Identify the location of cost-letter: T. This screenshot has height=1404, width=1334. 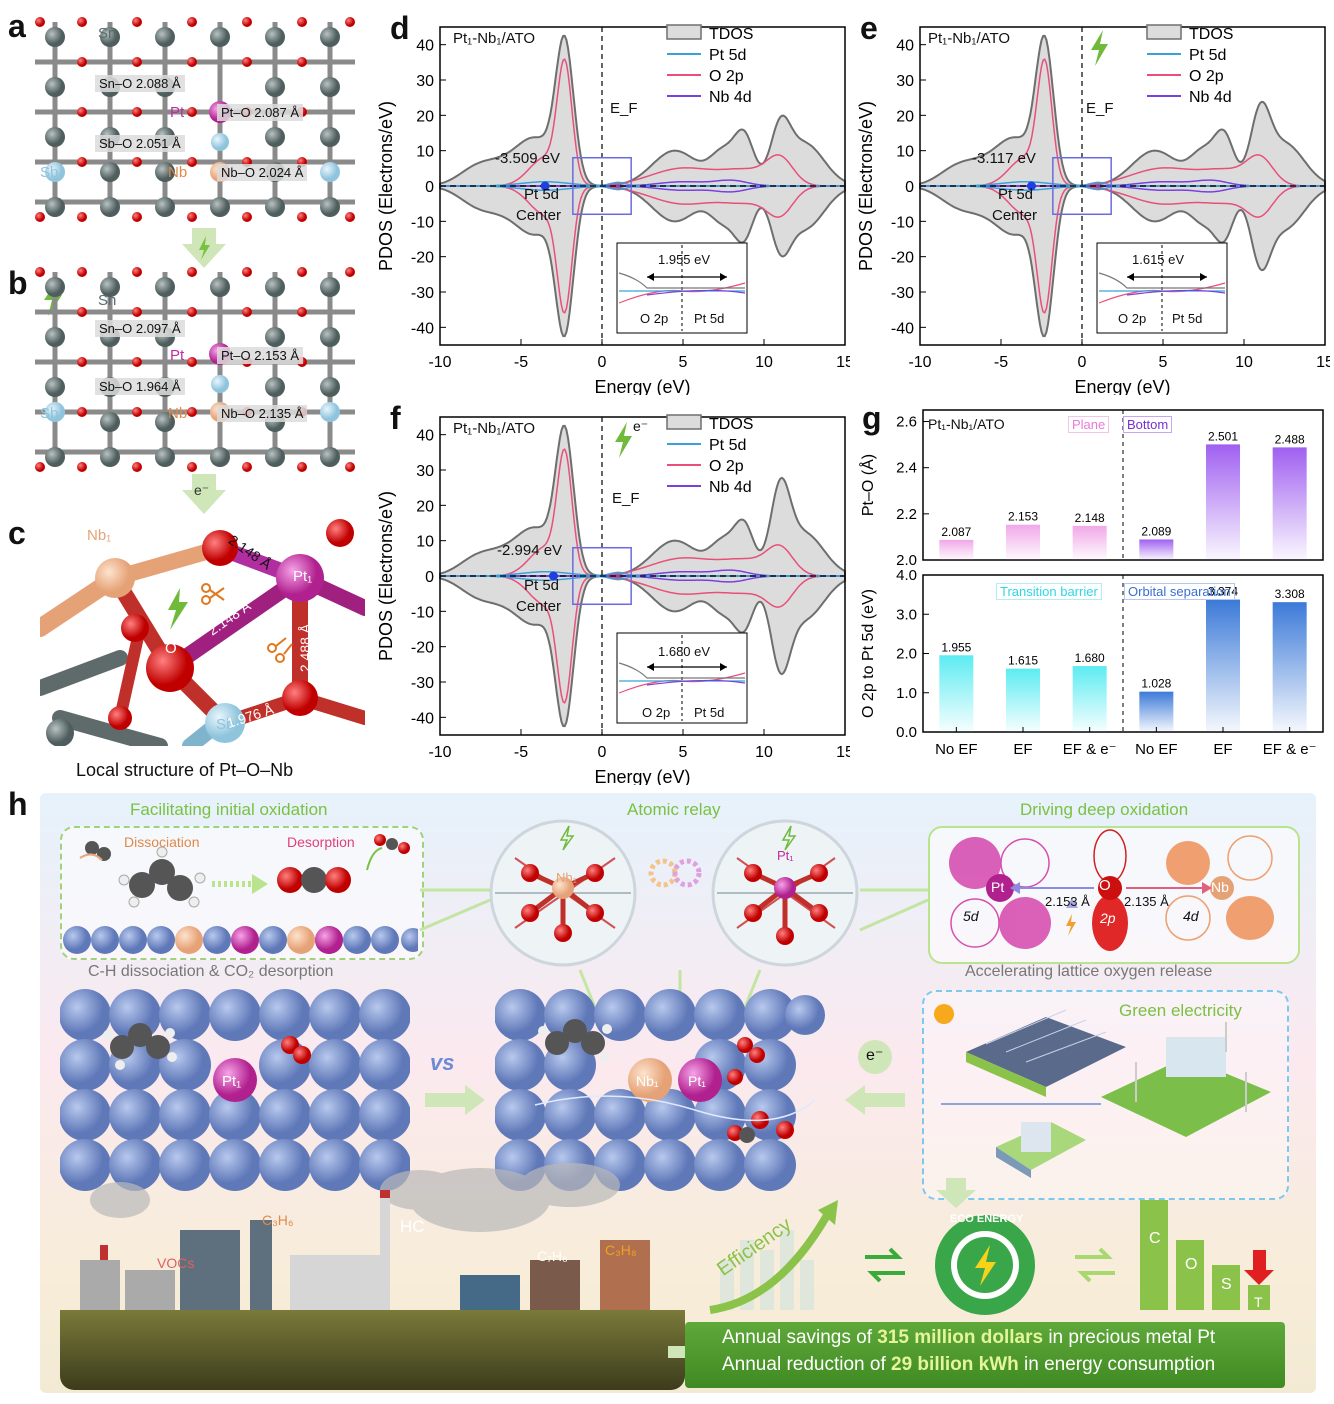
(1258, 1302).